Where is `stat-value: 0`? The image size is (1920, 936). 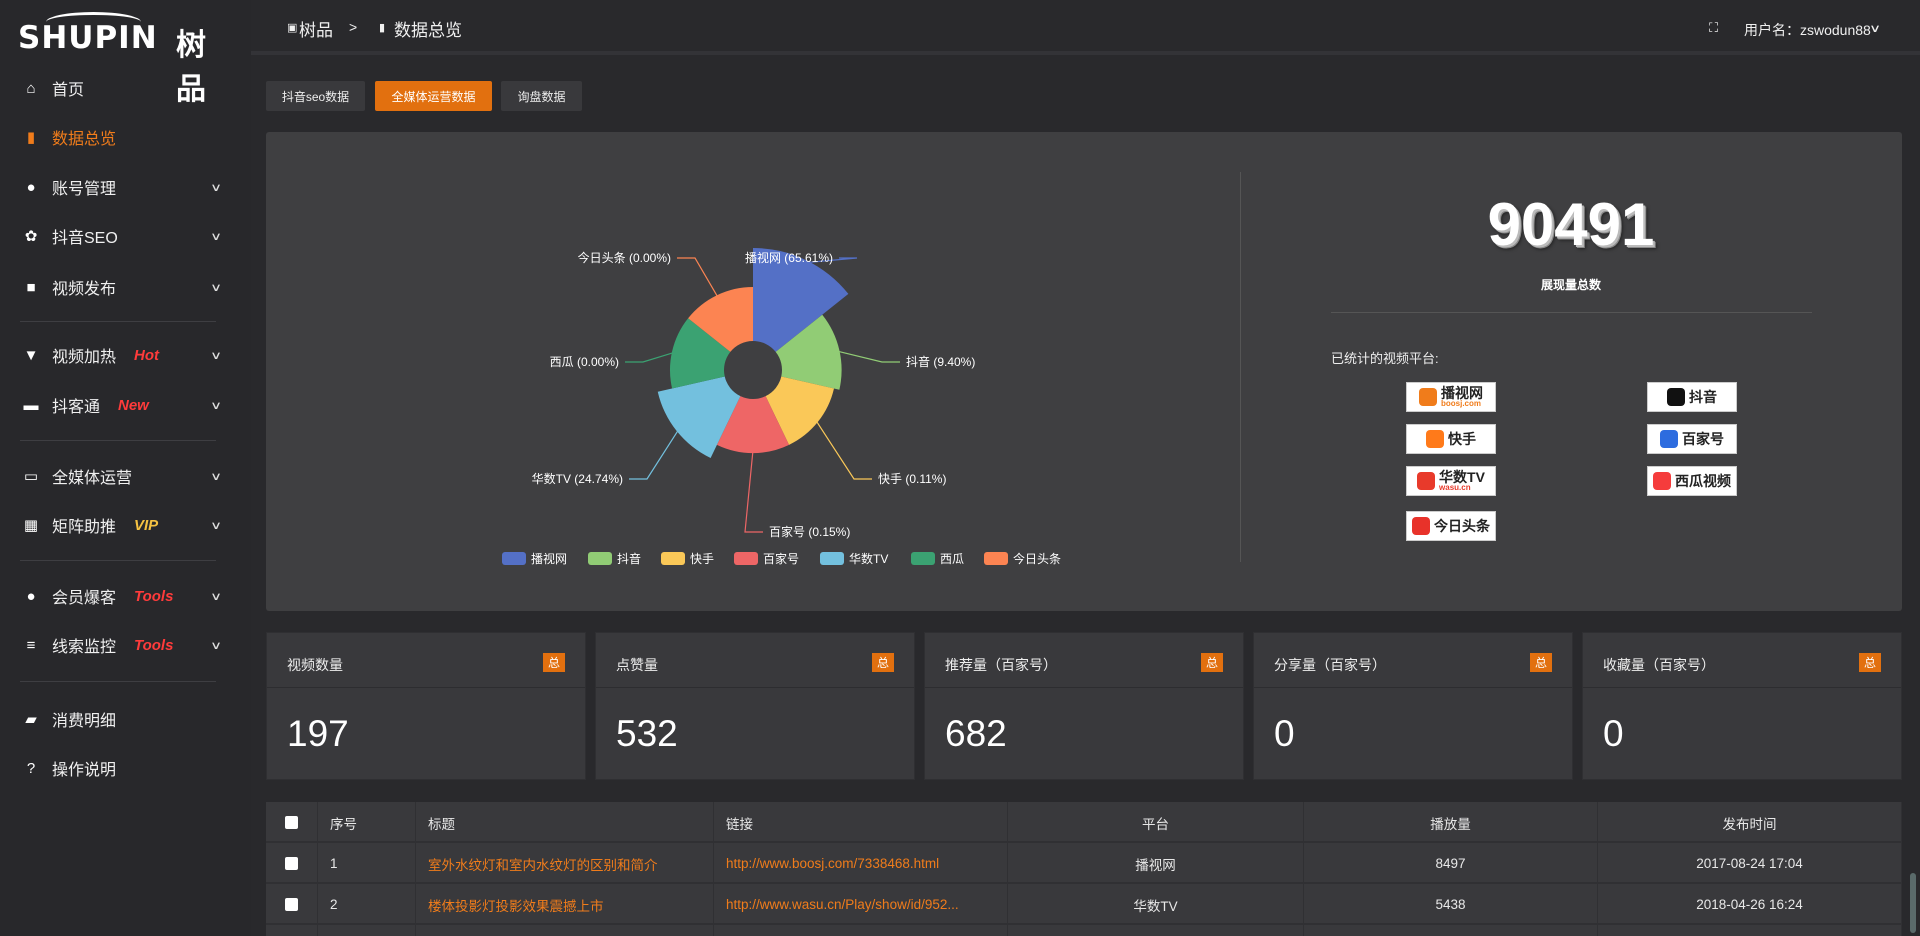
stat-value: 0 is located at coordinates (1284, 733).